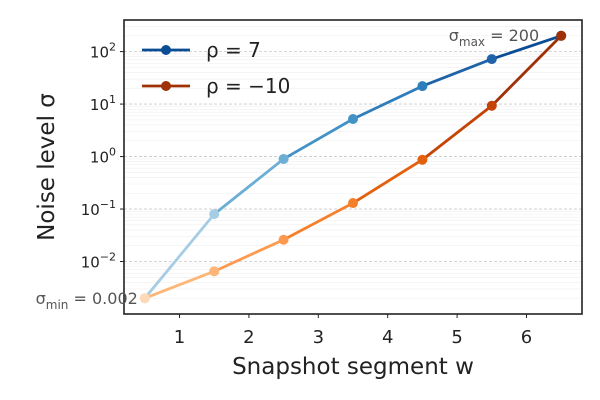 This screenshot has width=600, height=400. I want to click on sigma-max-annotation: σmax = 200, so click(494, 37).